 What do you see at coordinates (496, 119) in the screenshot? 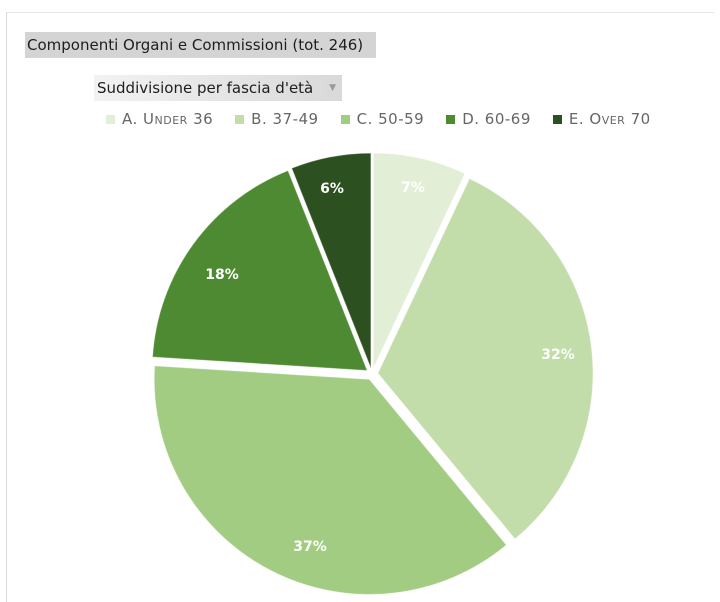
I see `legend-label: D. 60-69` at bounding box center [496, 119].